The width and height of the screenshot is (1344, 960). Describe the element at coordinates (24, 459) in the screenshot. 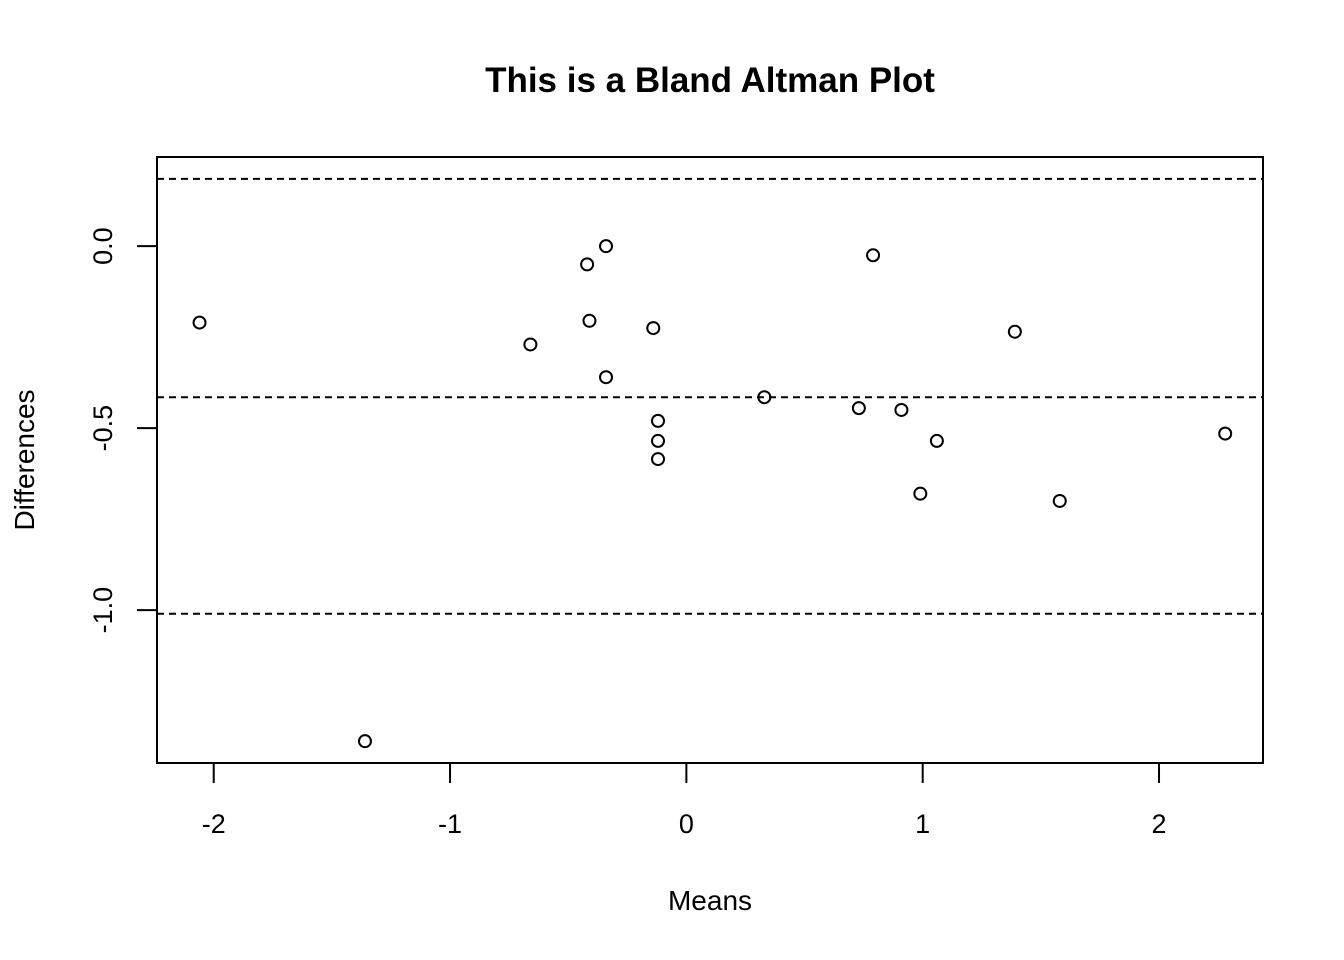

I see `y-axis-label: Differences` at that location.